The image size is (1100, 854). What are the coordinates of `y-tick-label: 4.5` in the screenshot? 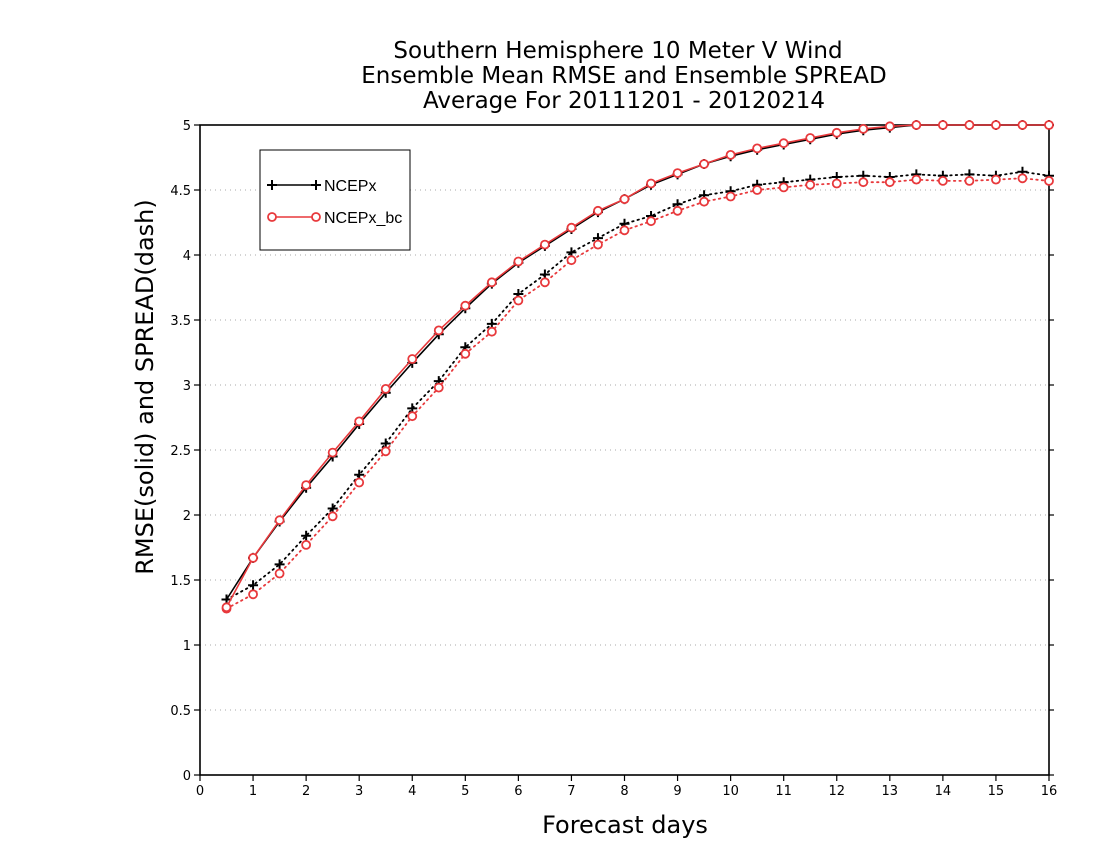 It's located at (180, 191).